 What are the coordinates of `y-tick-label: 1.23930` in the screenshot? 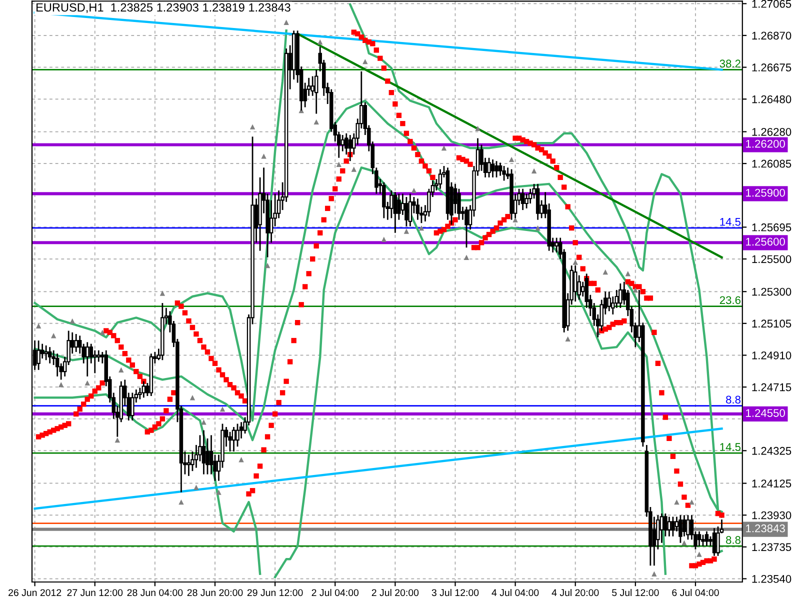 It's located at (772, 515).